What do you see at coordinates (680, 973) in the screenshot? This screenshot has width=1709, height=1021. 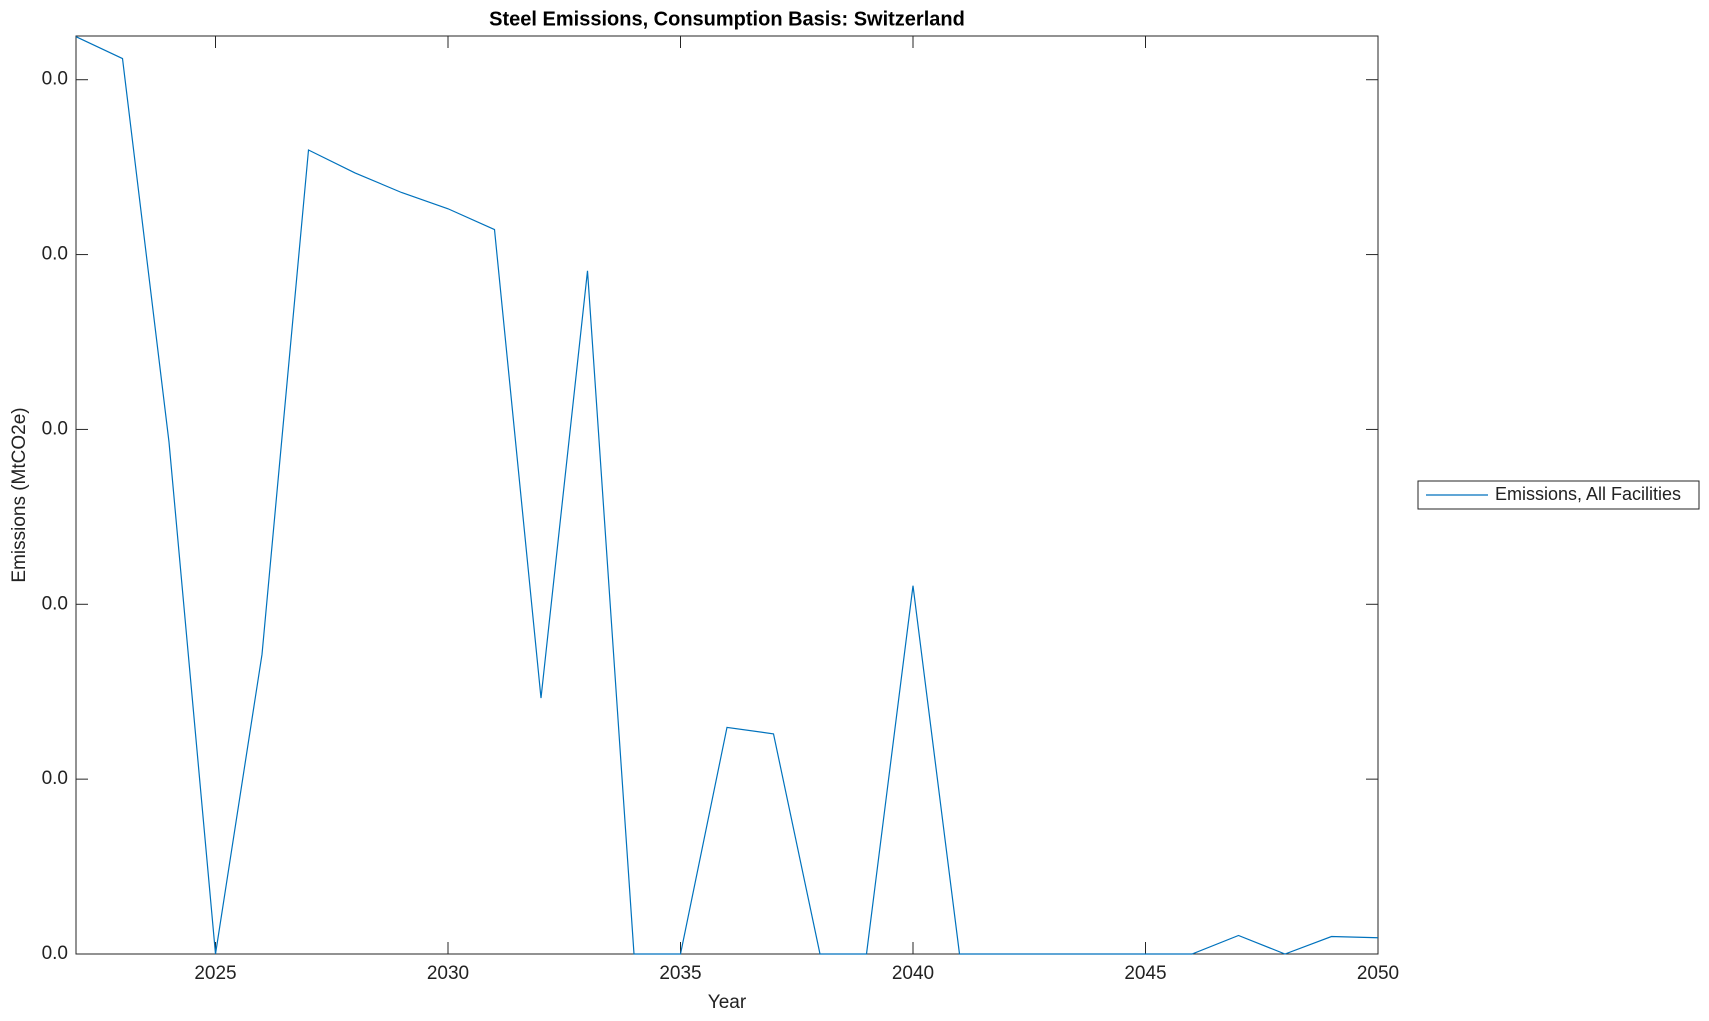 I see `x-tick-label: 2035` at bounding box center [680, 973].